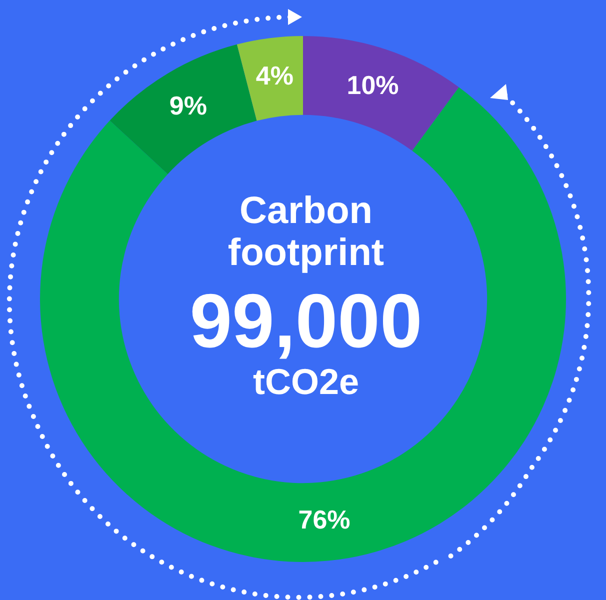 This screenshot has width=606, height=600. I want to click on data-label: 4%, so click(275, 75).